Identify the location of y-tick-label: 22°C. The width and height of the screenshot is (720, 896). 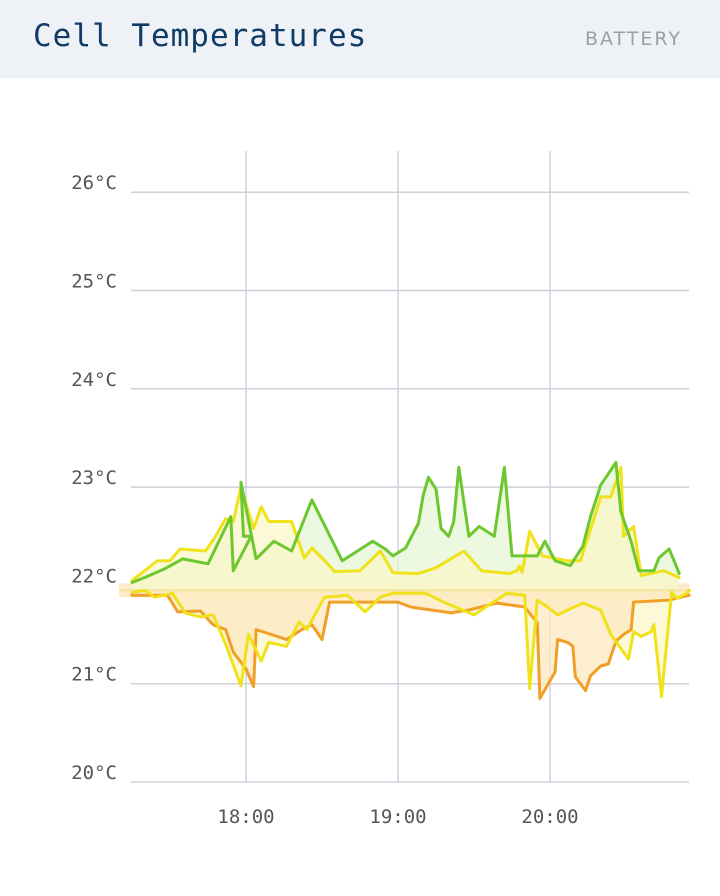
(94, 576).